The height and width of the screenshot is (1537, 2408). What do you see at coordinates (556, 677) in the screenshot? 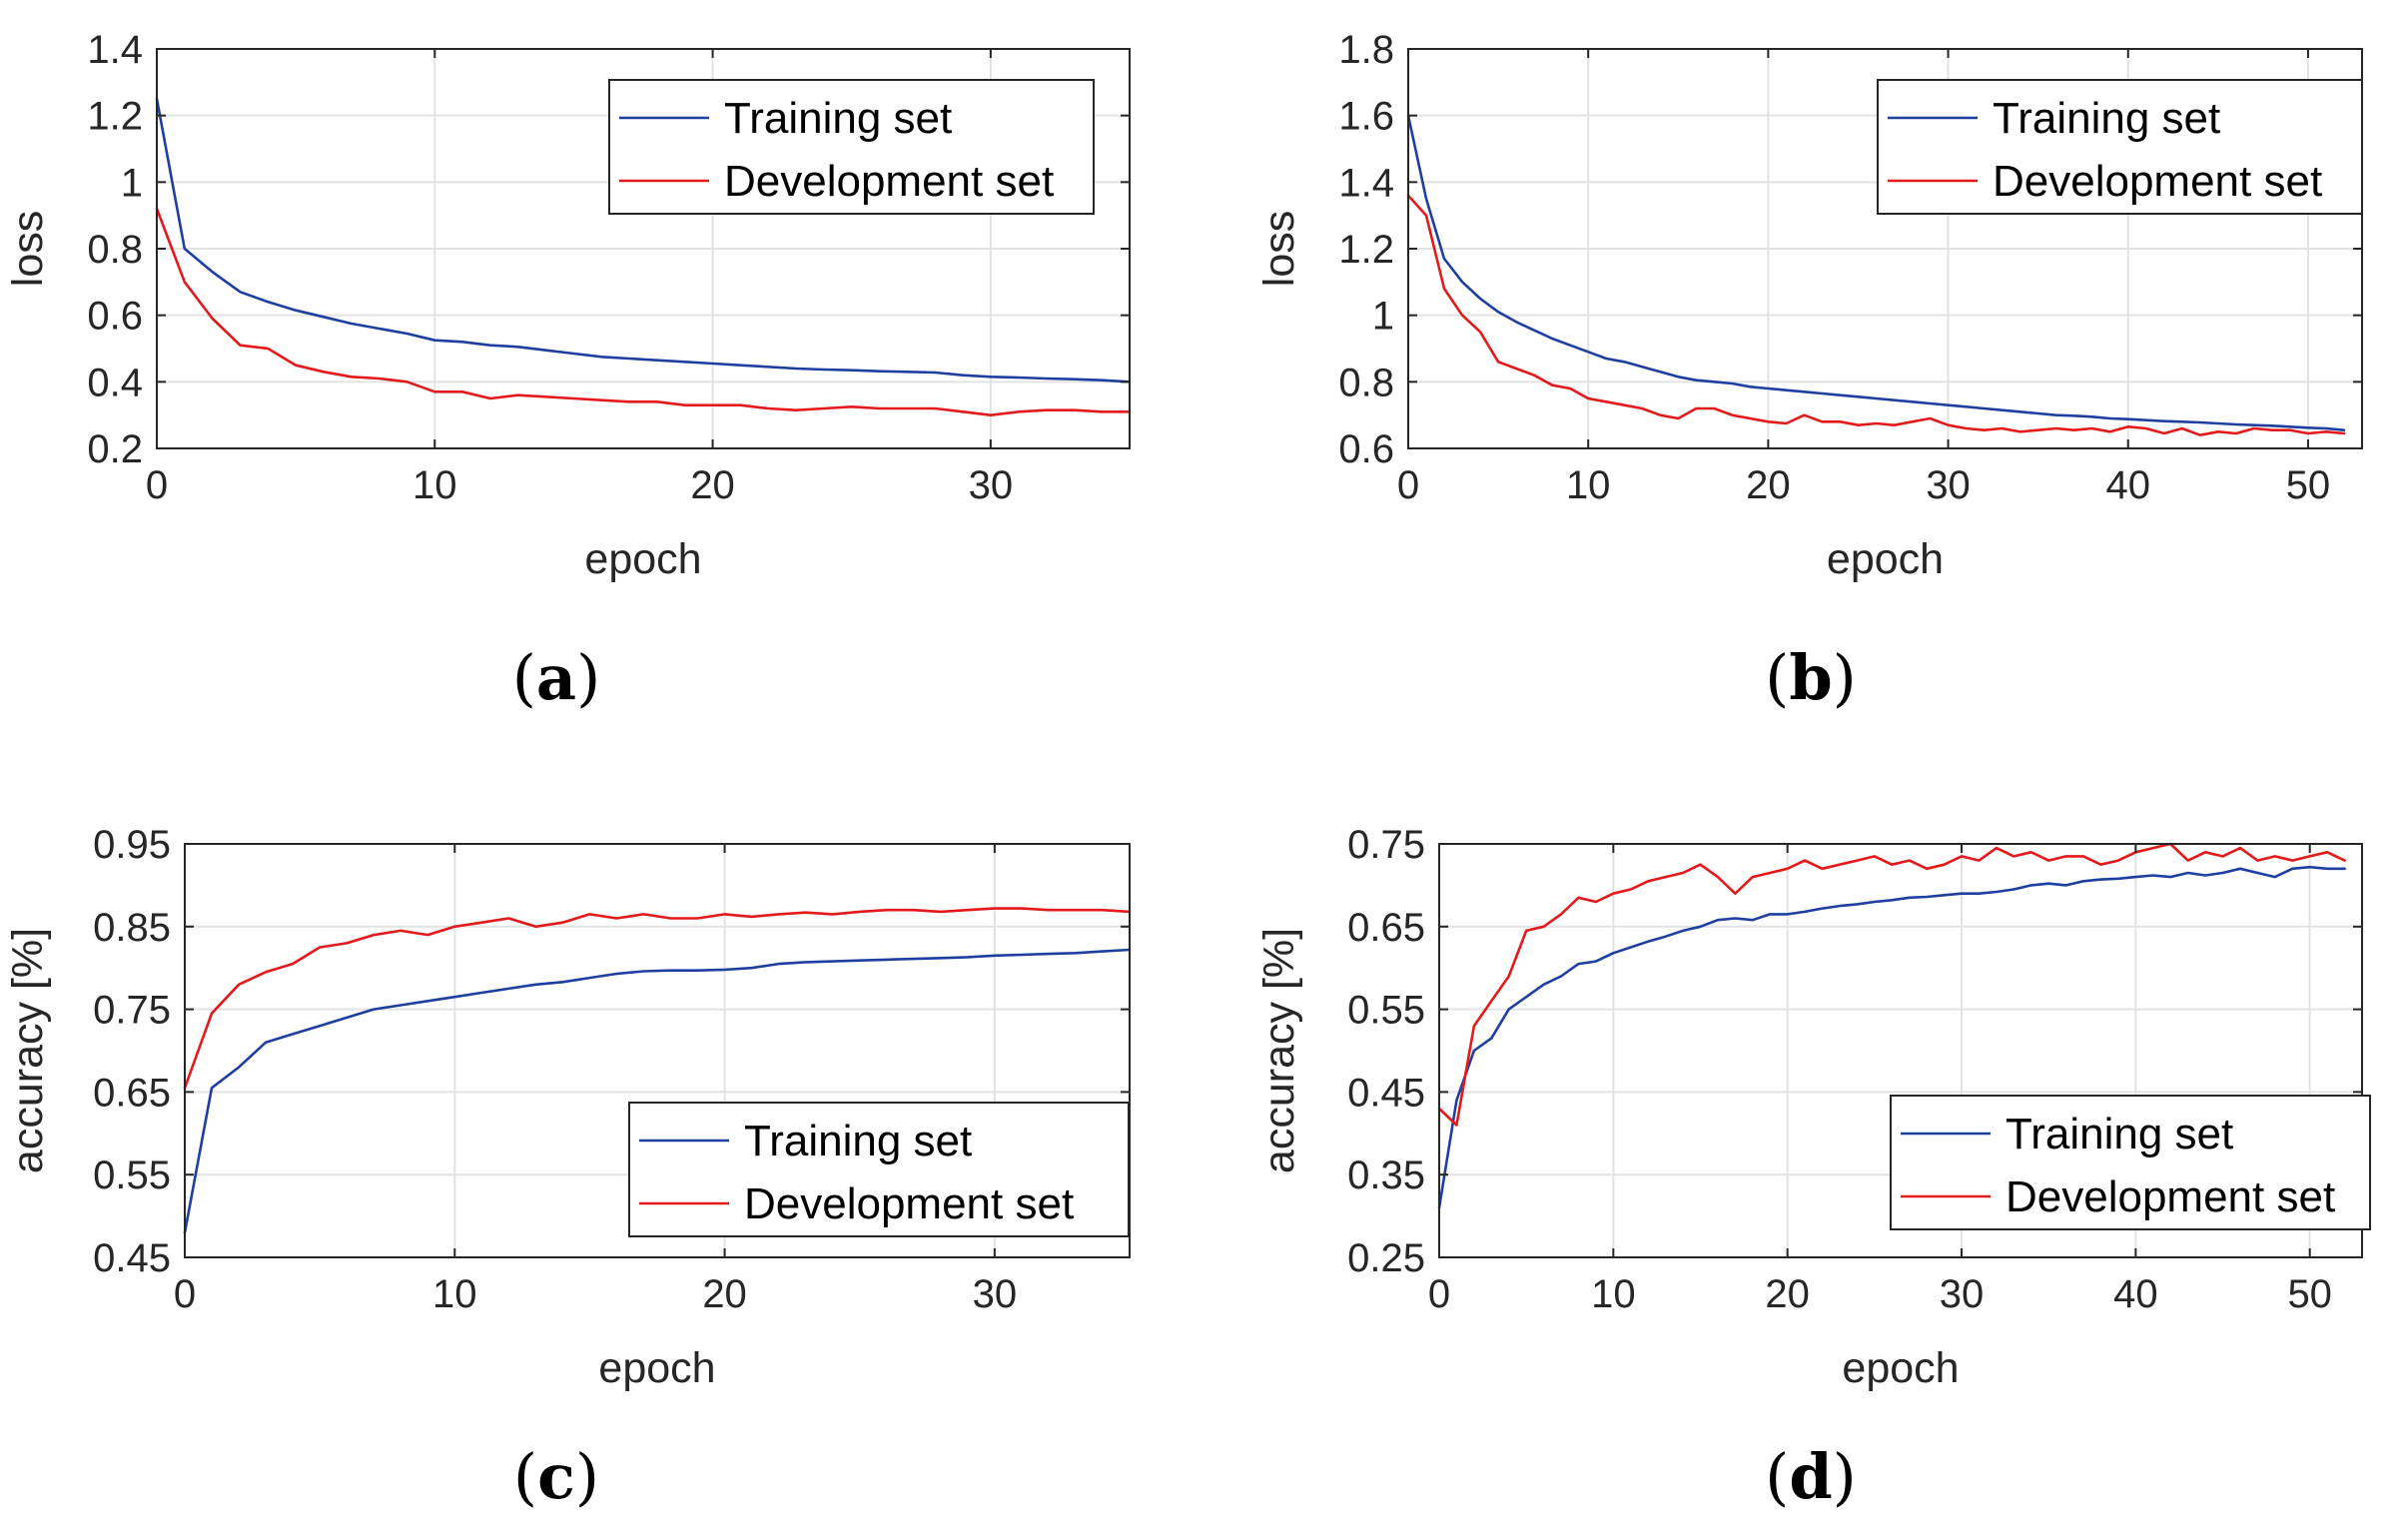
I see `panel-label: (a)` at bounding box center [556, 677].